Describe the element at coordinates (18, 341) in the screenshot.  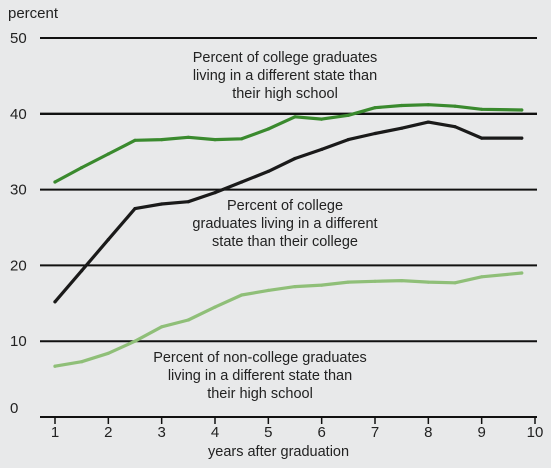
I see `y-tick-label-10: 10` at that location.